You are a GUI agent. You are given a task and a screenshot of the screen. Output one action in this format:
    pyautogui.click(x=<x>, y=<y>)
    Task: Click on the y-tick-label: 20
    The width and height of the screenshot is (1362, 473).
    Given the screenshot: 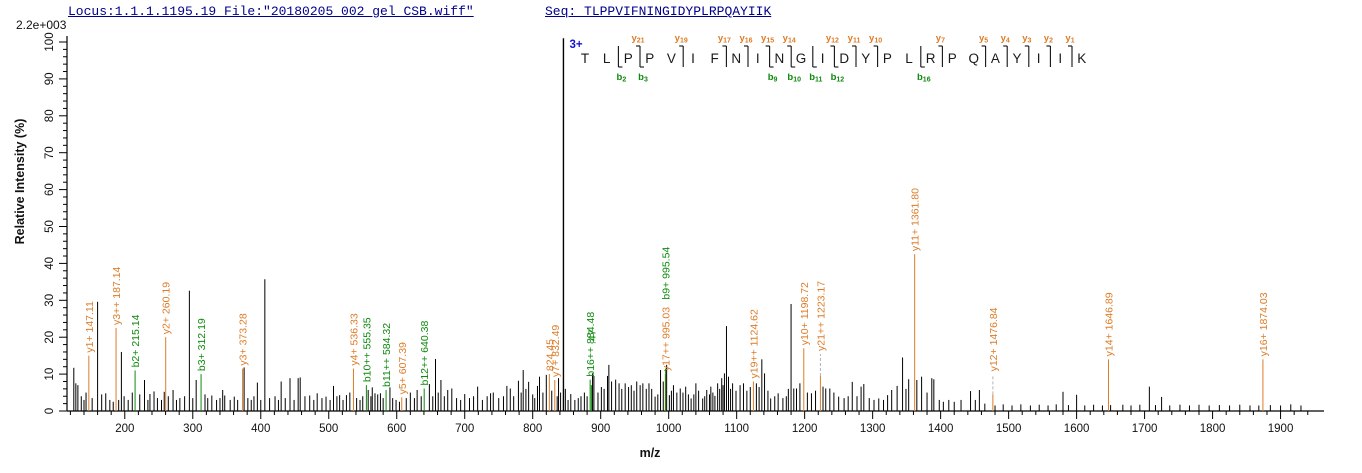 What is the action you would take?
    pyautogui.click(x=50, y=337)
    